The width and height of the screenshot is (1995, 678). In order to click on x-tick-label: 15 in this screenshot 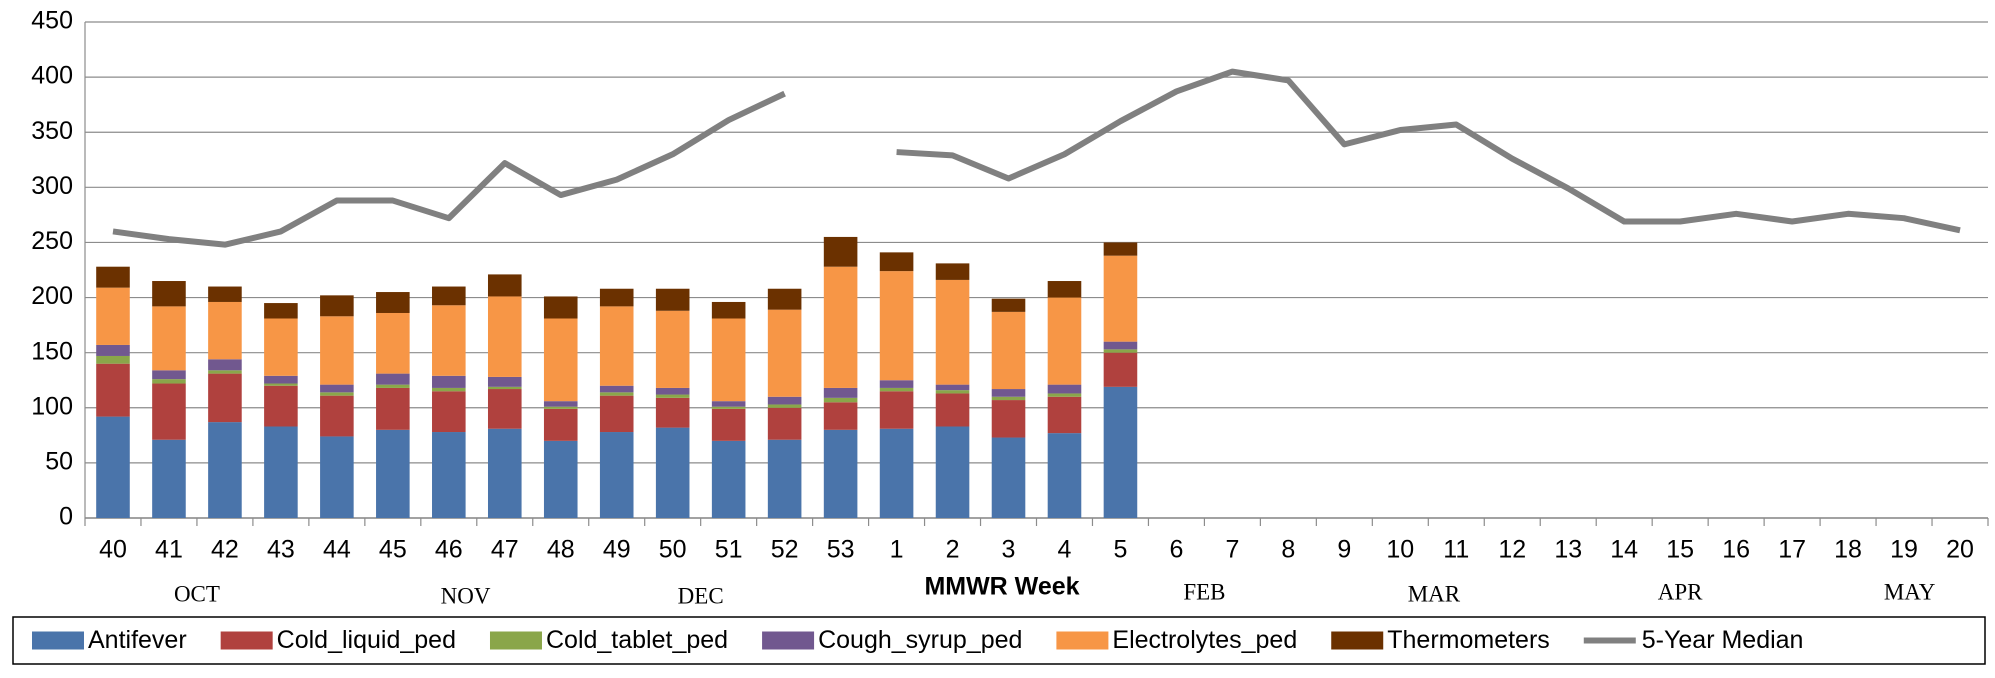, I will do `click(1680, 550)`.